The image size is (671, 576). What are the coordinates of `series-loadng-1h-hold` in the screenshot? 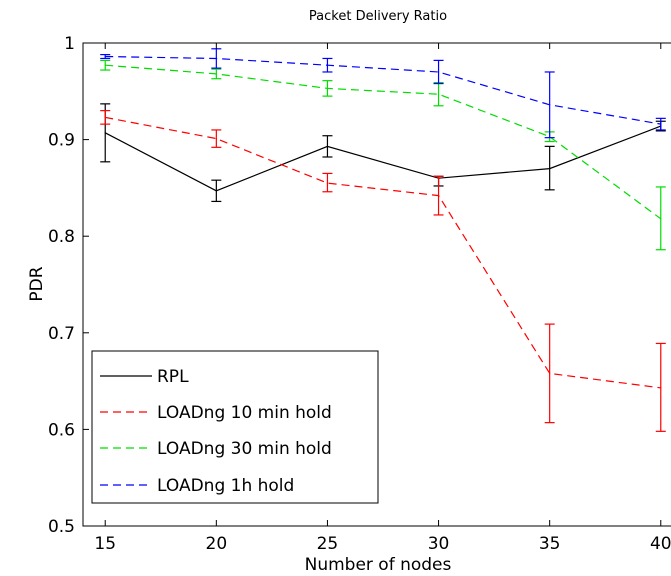 It's located at (383, 93).